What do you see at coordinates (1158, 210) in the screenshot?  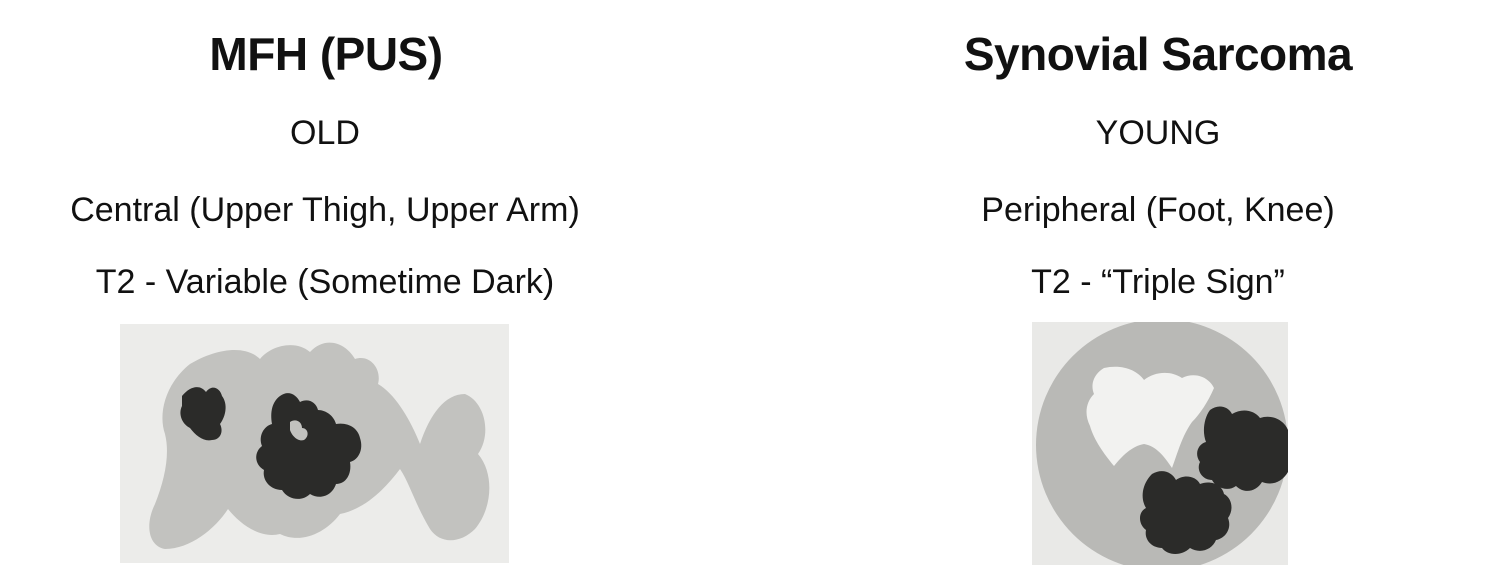 I see `synovial-location-label: Peripheral (Foot, Knee)` at bounding box center [1158, 210].